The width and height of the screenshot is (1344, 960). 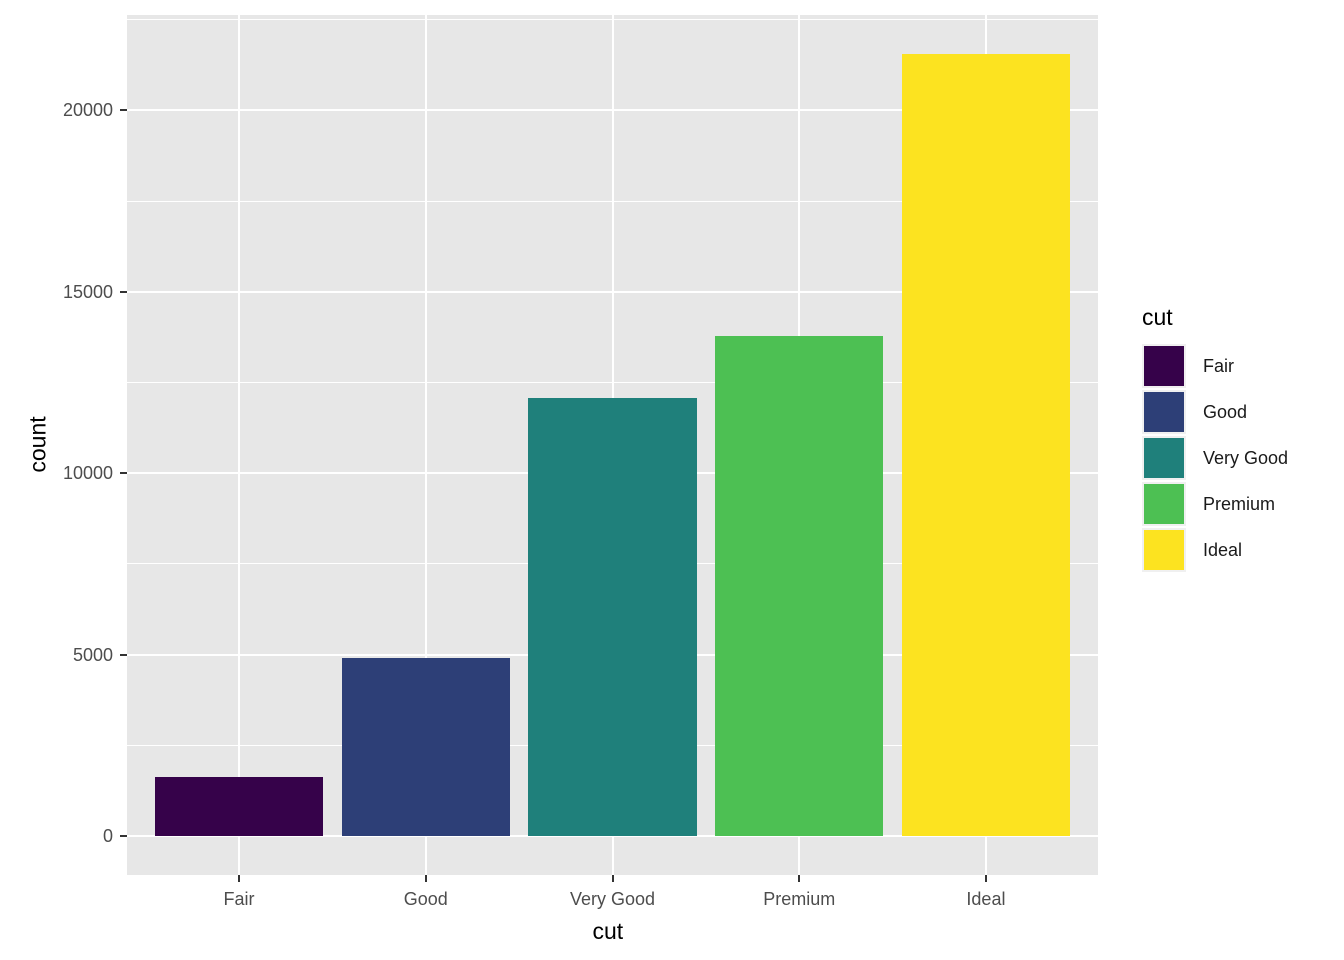 What do you see at coordinates (425, 878) in the screenshot?
I see `x-tick-mark-good` at bounding box center [425, 878].